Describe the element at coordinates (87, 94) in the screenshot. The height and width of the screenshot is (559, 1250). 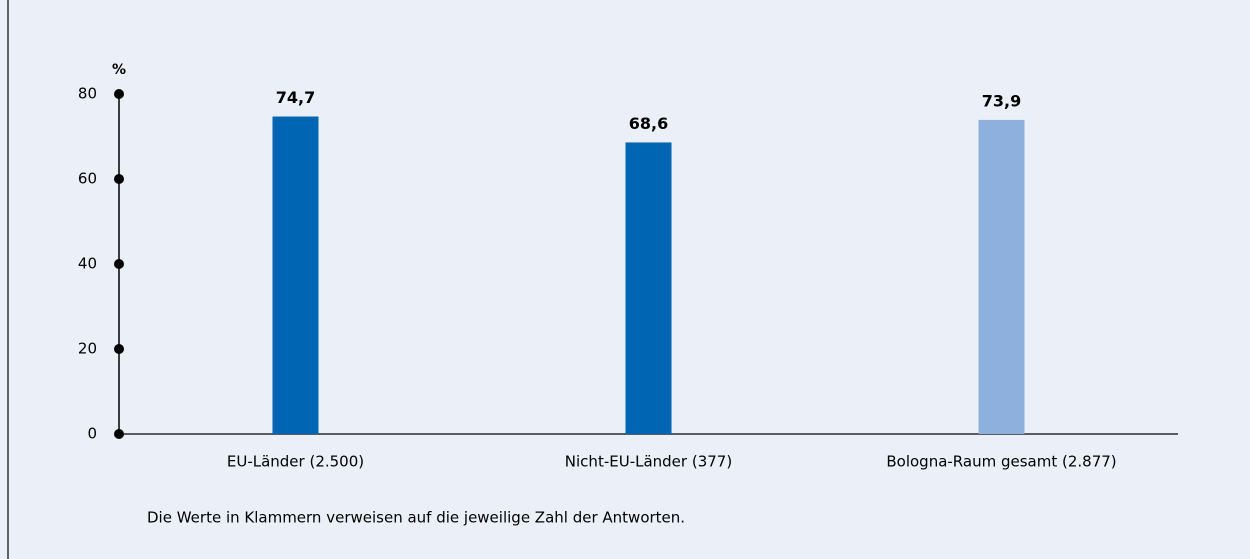
I see `y-tick-label: 80` at that location.